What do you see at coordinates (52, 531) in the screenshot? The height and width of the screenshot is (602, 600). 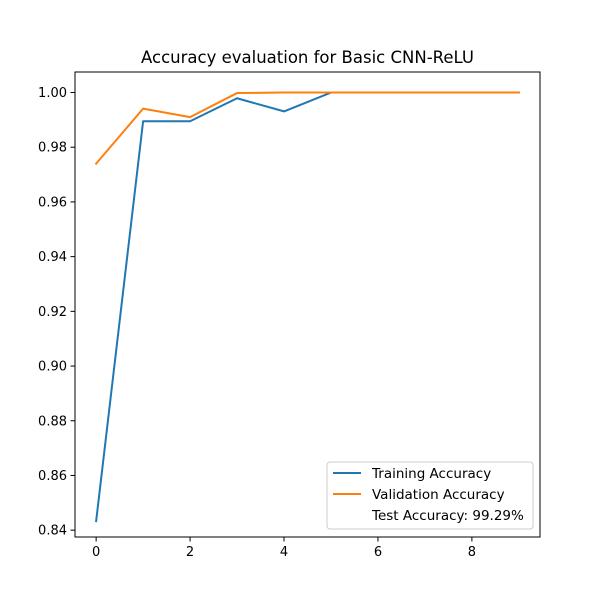 I see `y-tick-label: 0.84` at bounding box center [52, 531].